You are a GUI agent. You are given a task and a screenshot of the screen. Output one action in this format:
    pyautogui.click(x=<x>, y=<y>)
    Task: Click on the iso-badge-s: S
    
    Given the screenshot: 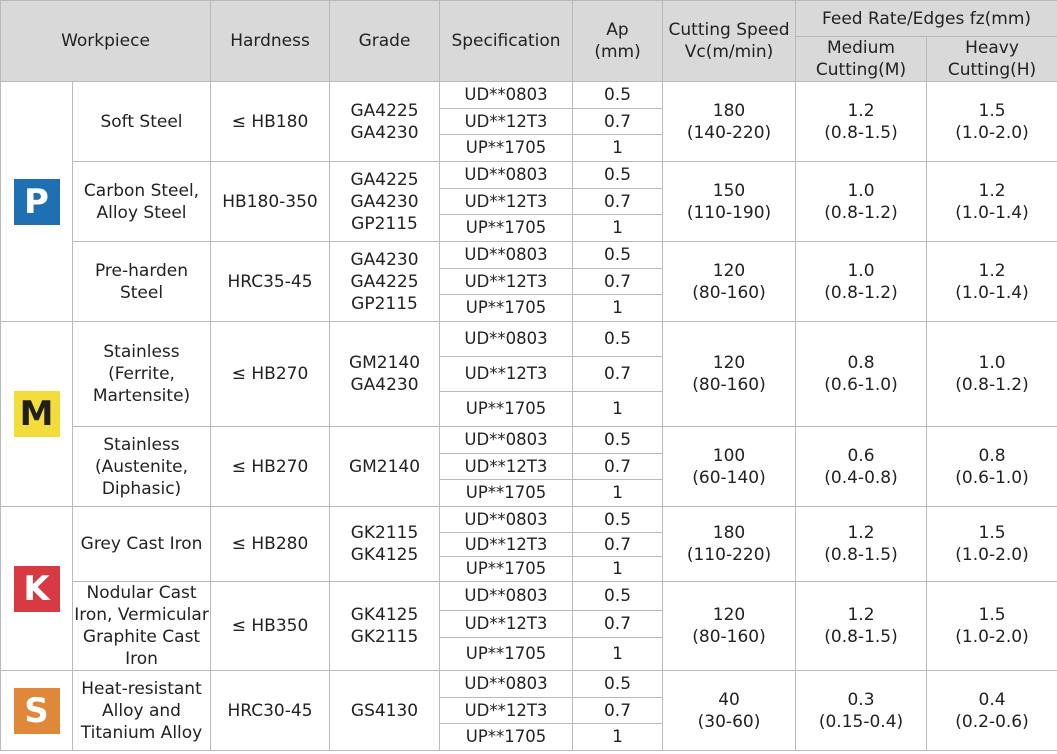 What is the action you would take?
    pyautogui.click(x=36, y=710)
    